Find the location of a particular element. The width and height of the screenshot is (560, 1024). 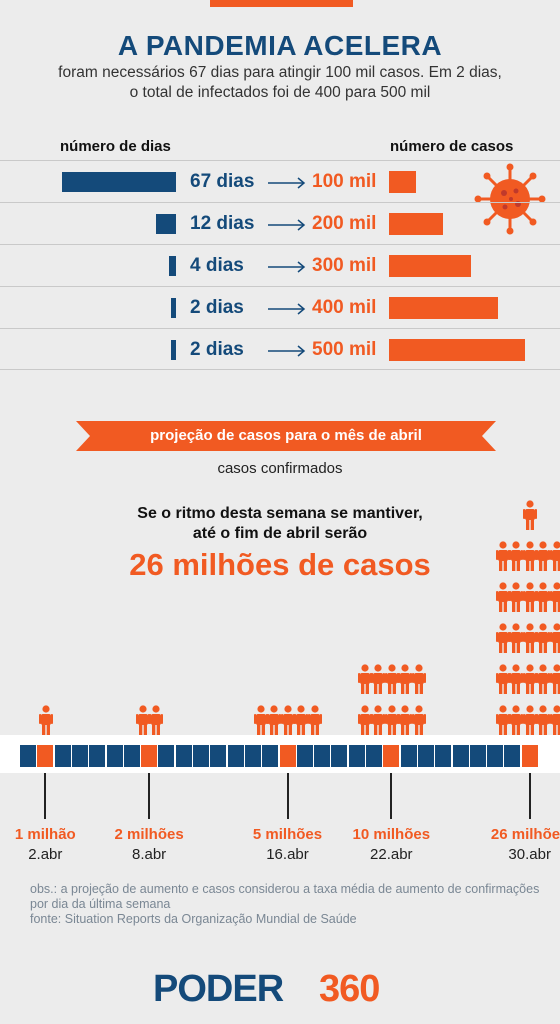

cases-label: 200 mil is located at coordinates (344, 223).